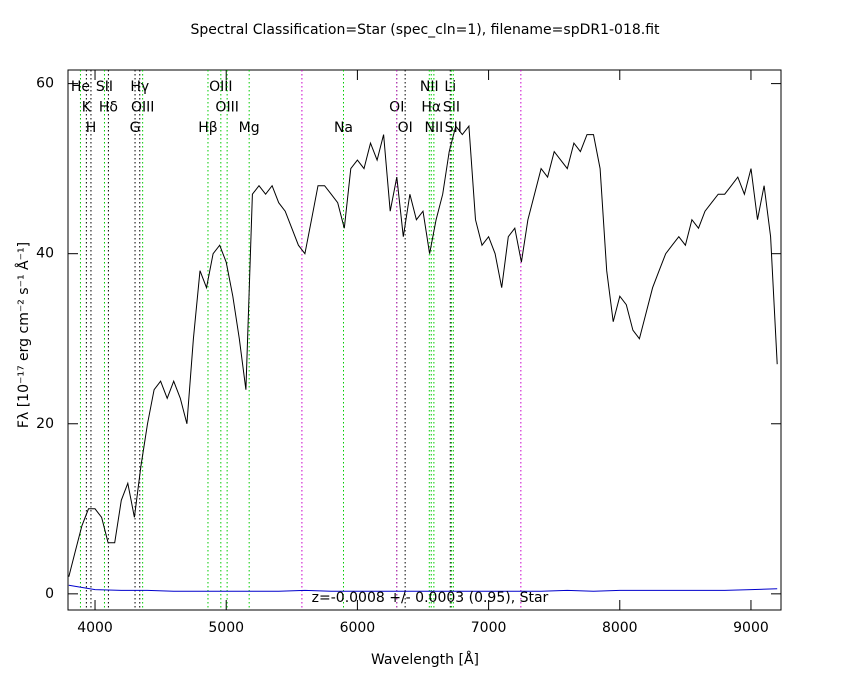 Image resolution: width=850 pixels, height=680 pixels. What do you see at coordinates (358, 628) in the screenshot?
I see `x-tick-label: 6000` at bounding box center [358, 628].